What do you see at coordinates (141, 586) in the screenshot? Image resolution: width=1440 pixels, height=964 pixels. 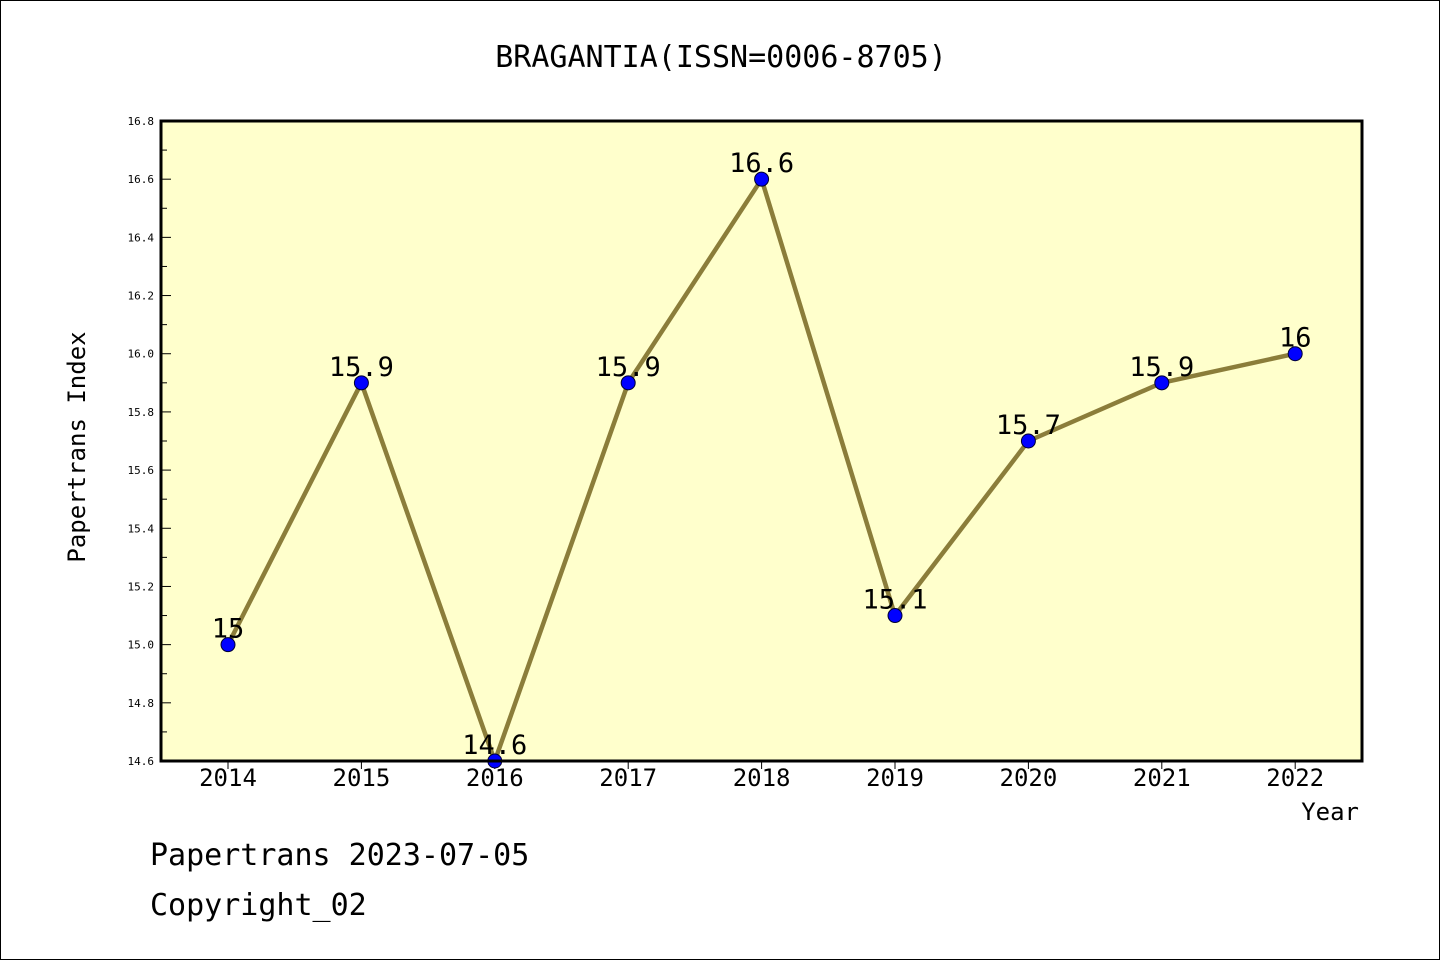 I see `y-tick-label: 15.2` at bounding box center [141, 586].